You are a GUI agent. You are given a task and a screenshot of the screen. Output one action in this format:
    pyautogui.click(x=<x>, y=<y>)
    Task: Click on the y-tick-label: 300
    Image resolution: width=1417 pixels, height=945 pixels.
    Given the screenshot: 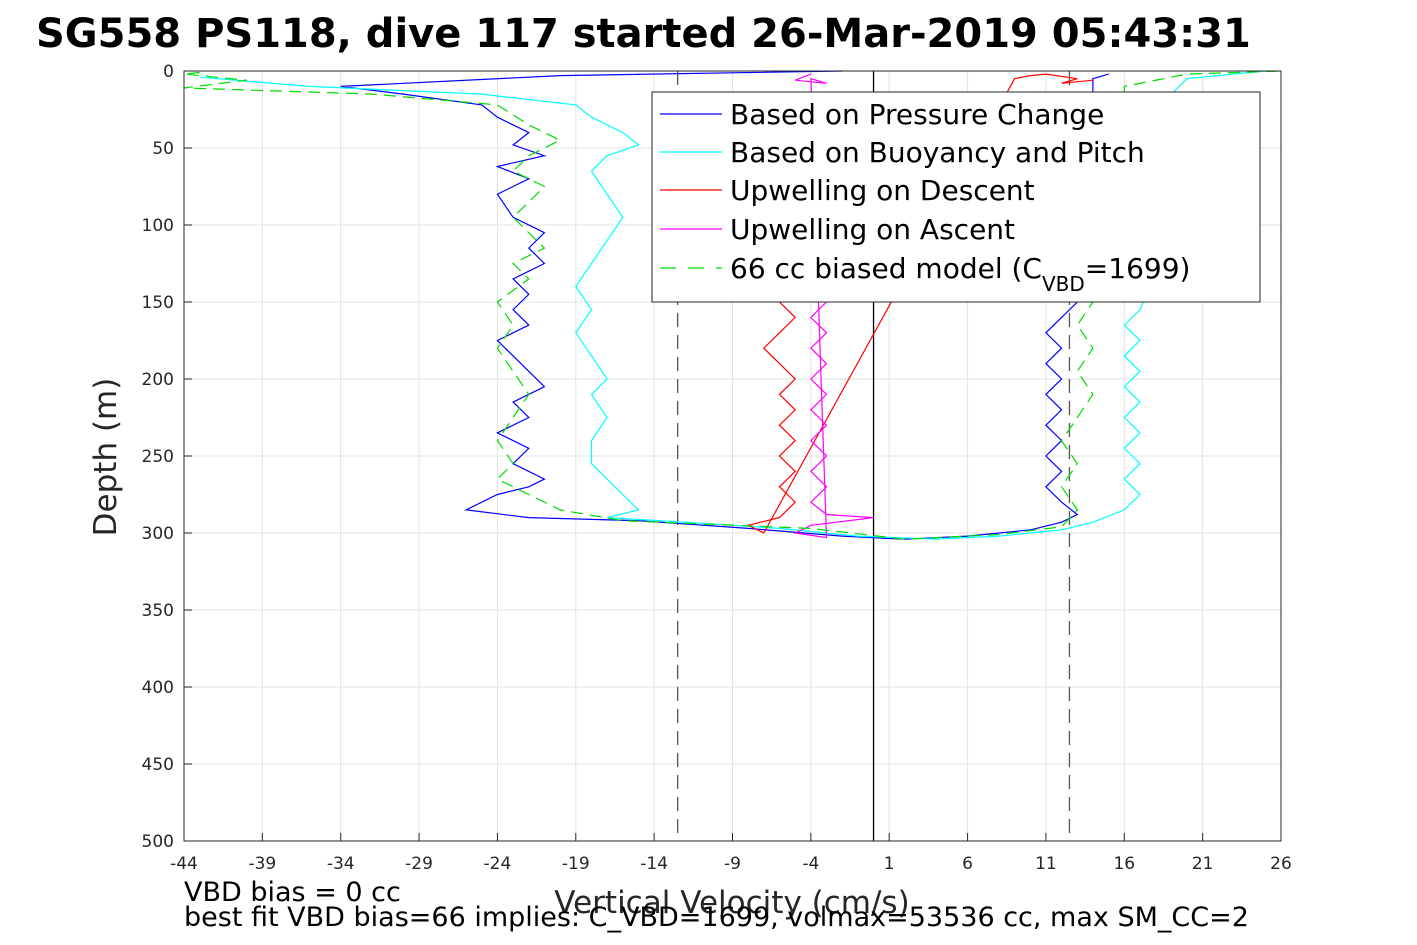 What is the action you would take?
    pyautogui.click(x=158, y=534)
    